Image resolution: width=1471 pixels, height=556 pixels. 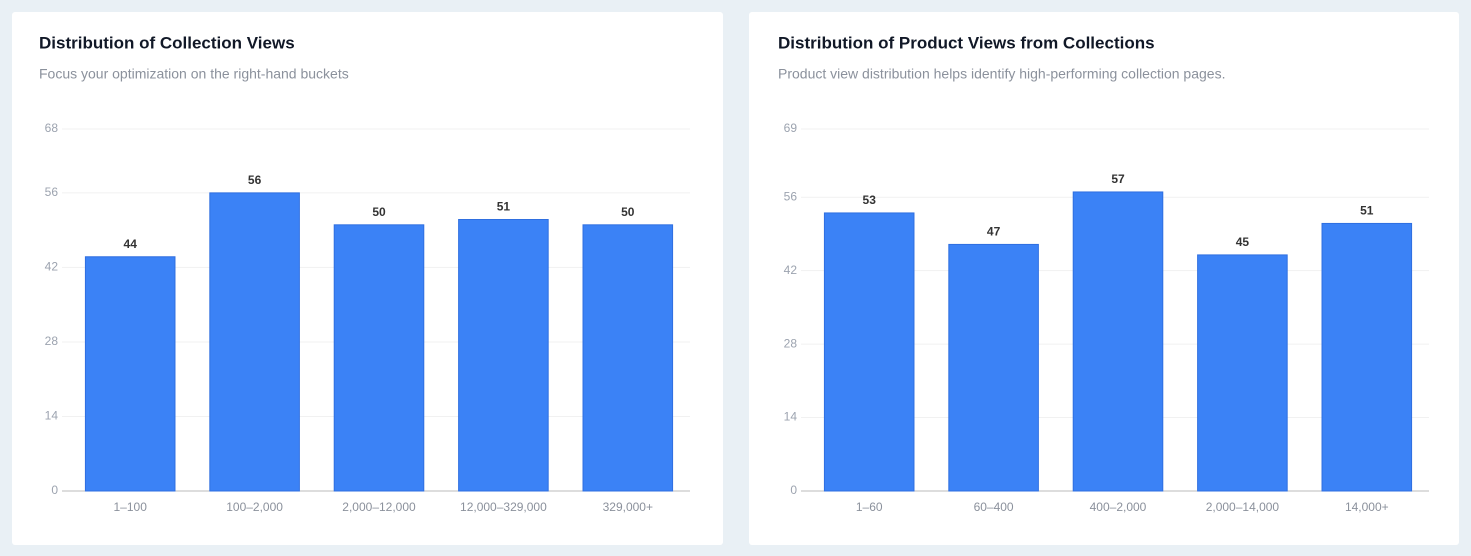 I want to click on value-label: 56, so click(x=255, y=180).